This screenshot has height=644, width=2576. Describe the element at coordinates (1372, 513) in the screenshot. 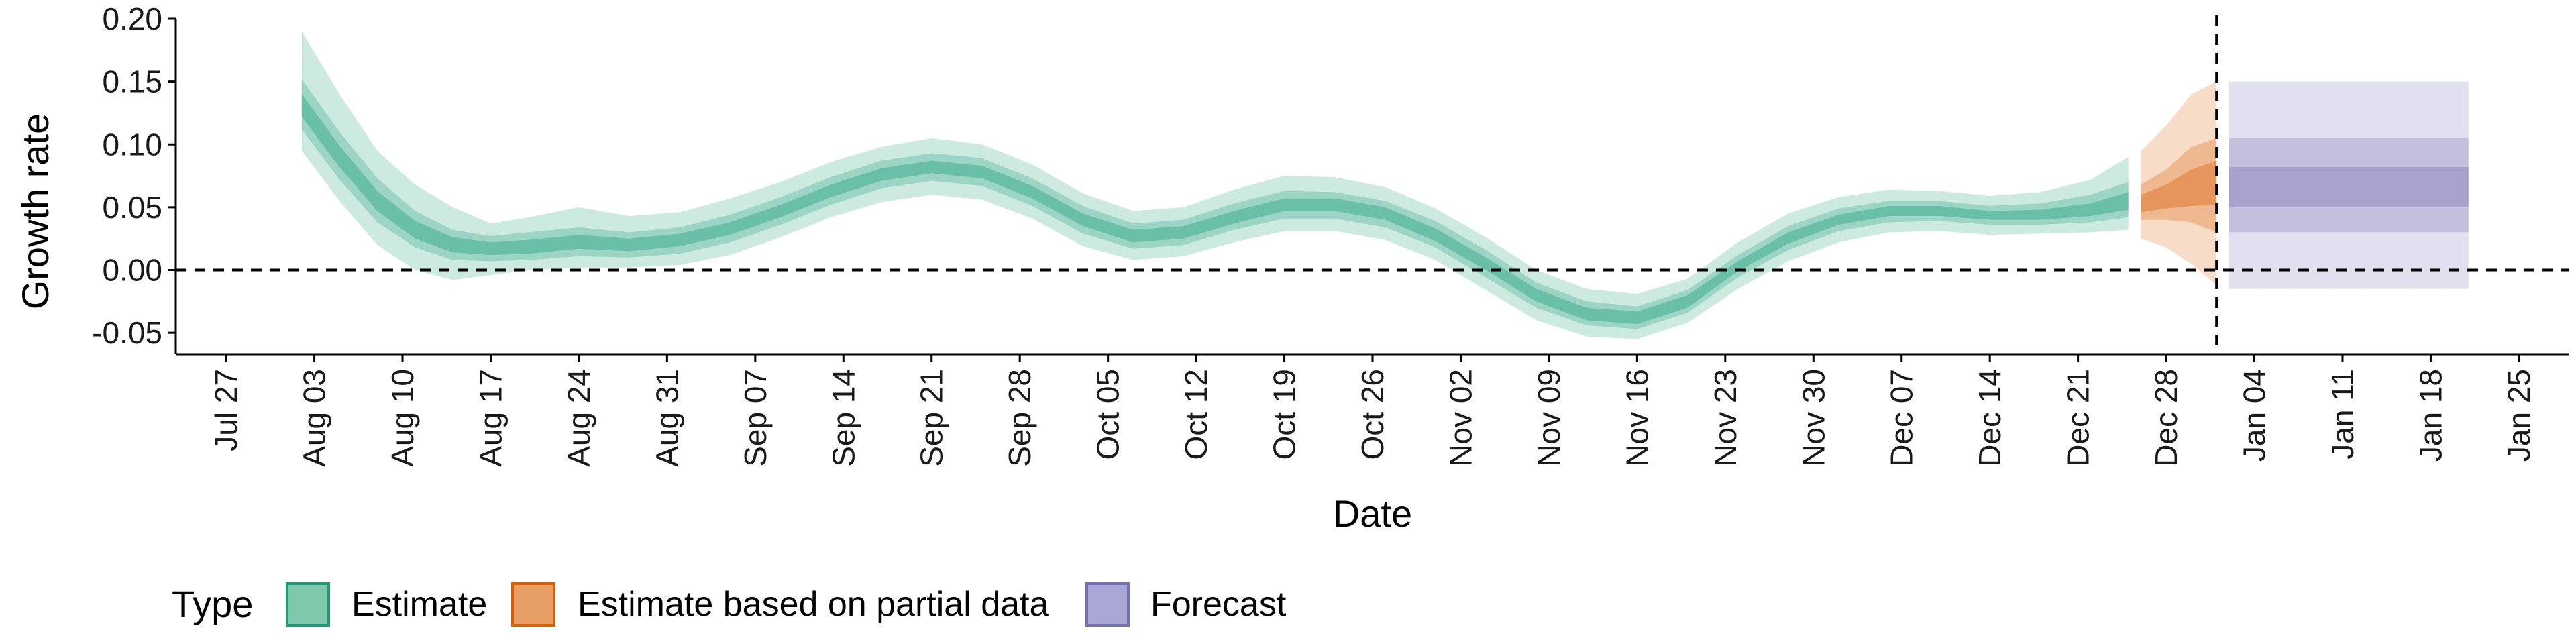

I see `x-axis-title: Date` at that location.